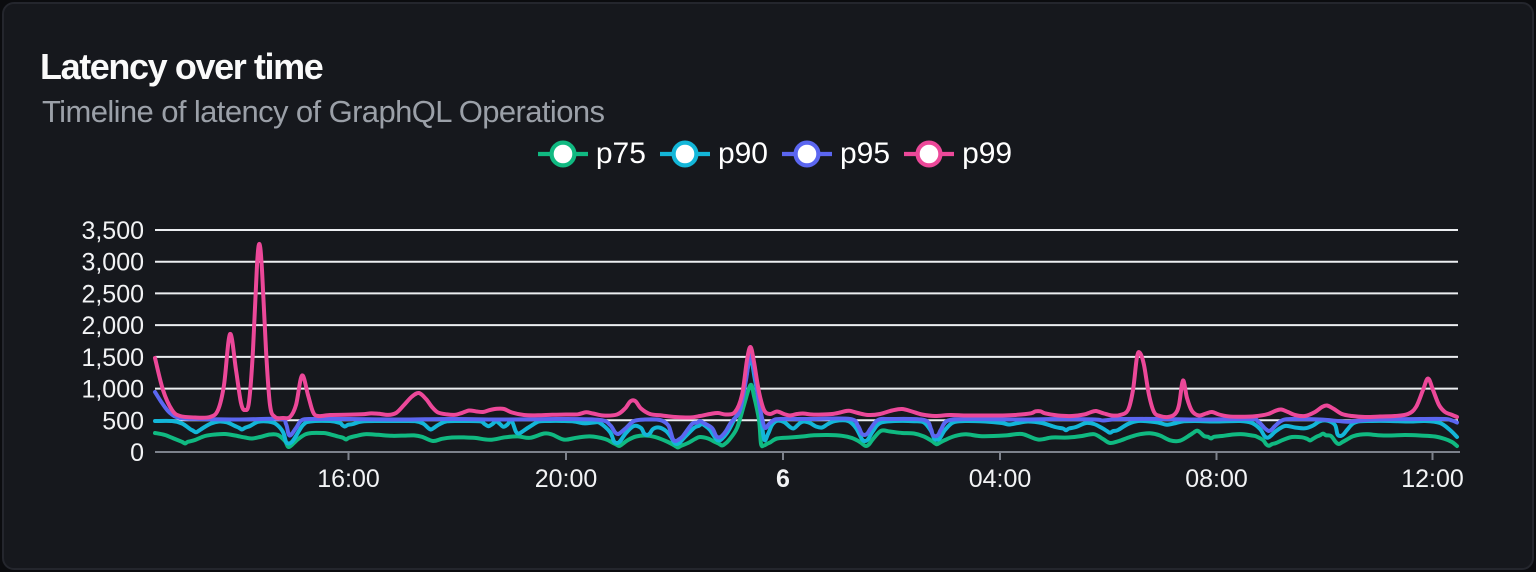 Image resolution: width=1536 pixels, height=572 pixels. Describe the element at coordinates (1432, 479) in the screenshot. I see `svg-text: 12:00` at that location.